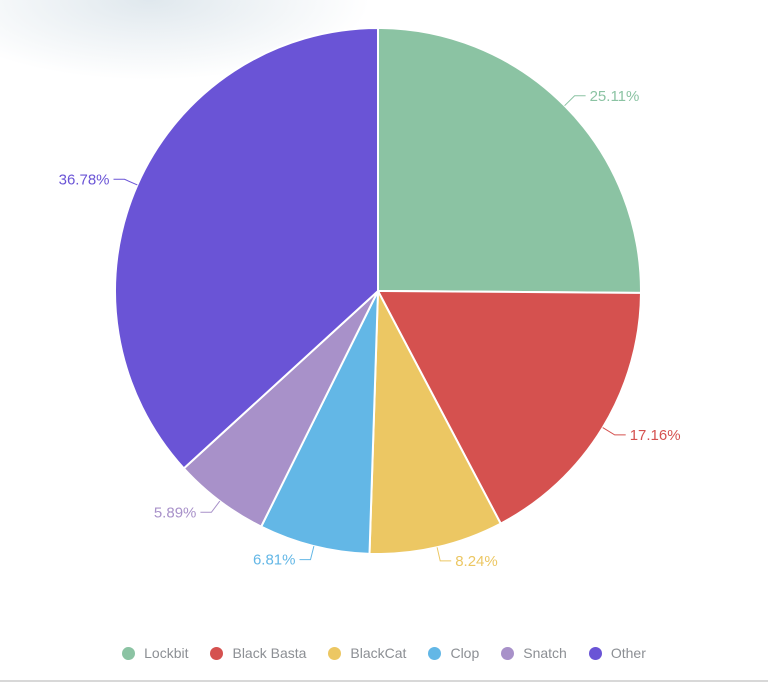 This screenshot has height=686, width=768. Describe the element at coordinates (269, 653) in the screenshot. I see `legend-label-black-basta: Black Basta` at that location.